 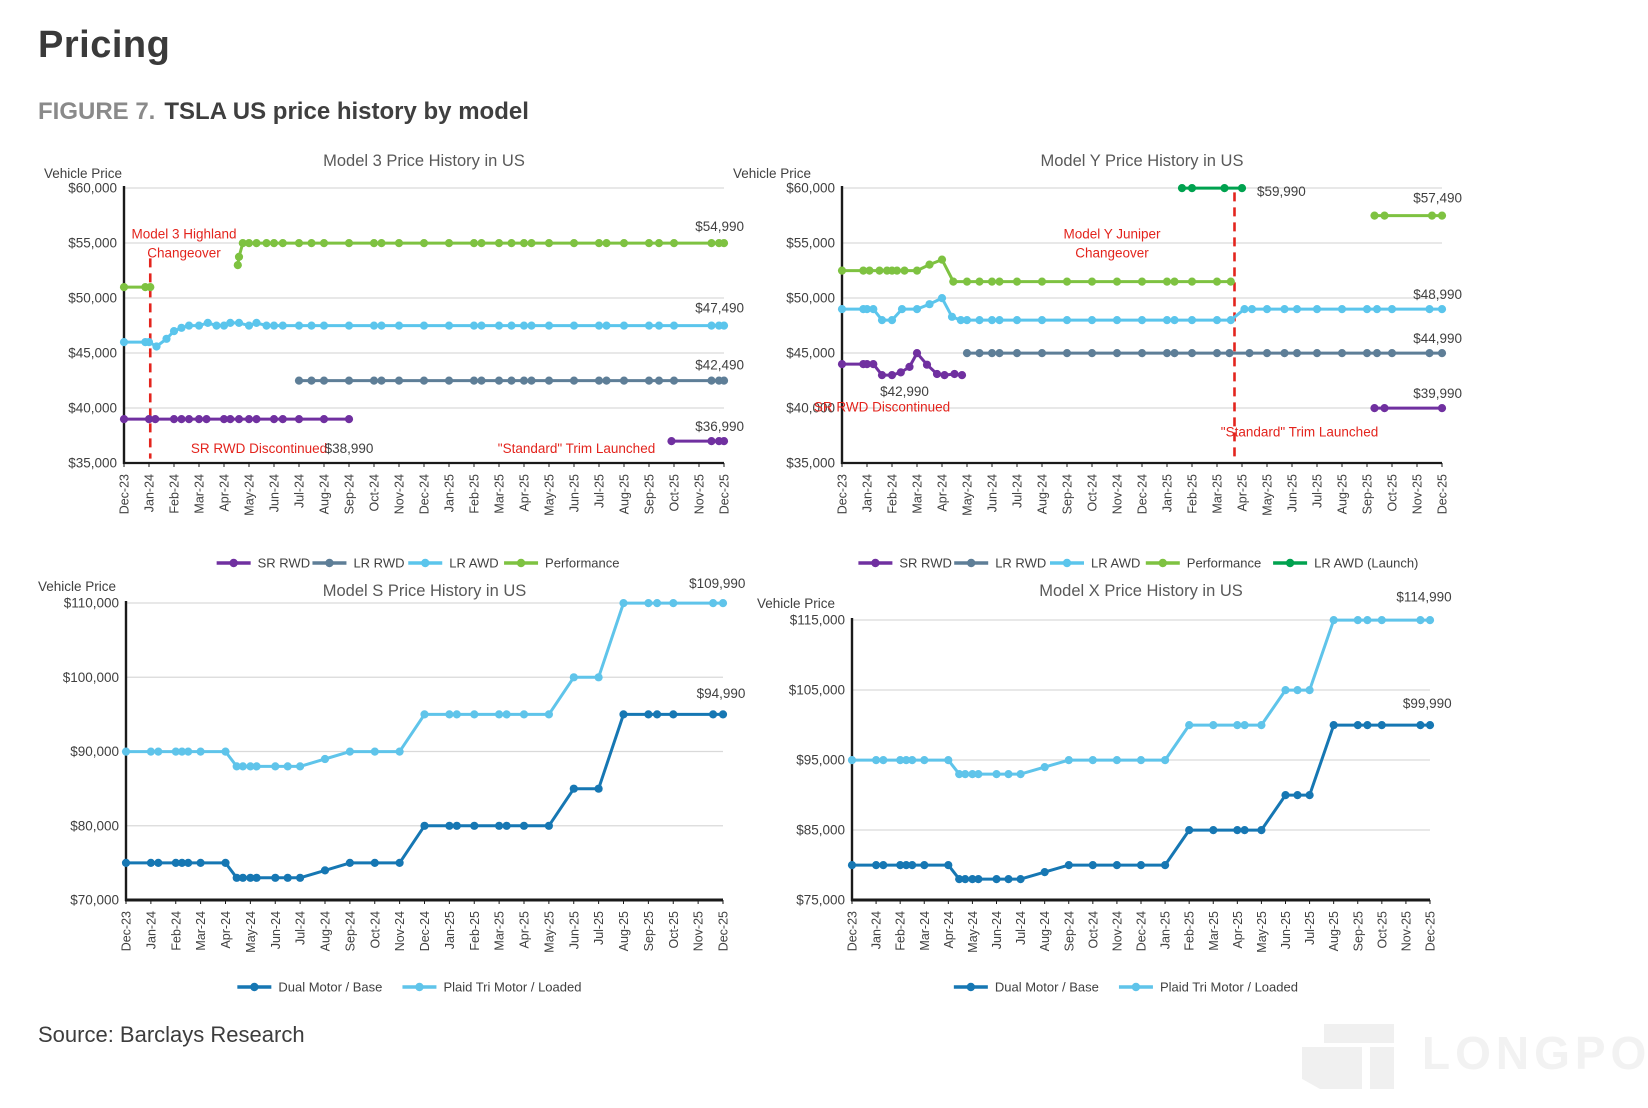 I want to click on y-axis-title: Vehicle Price, so click(x=83, y=173).